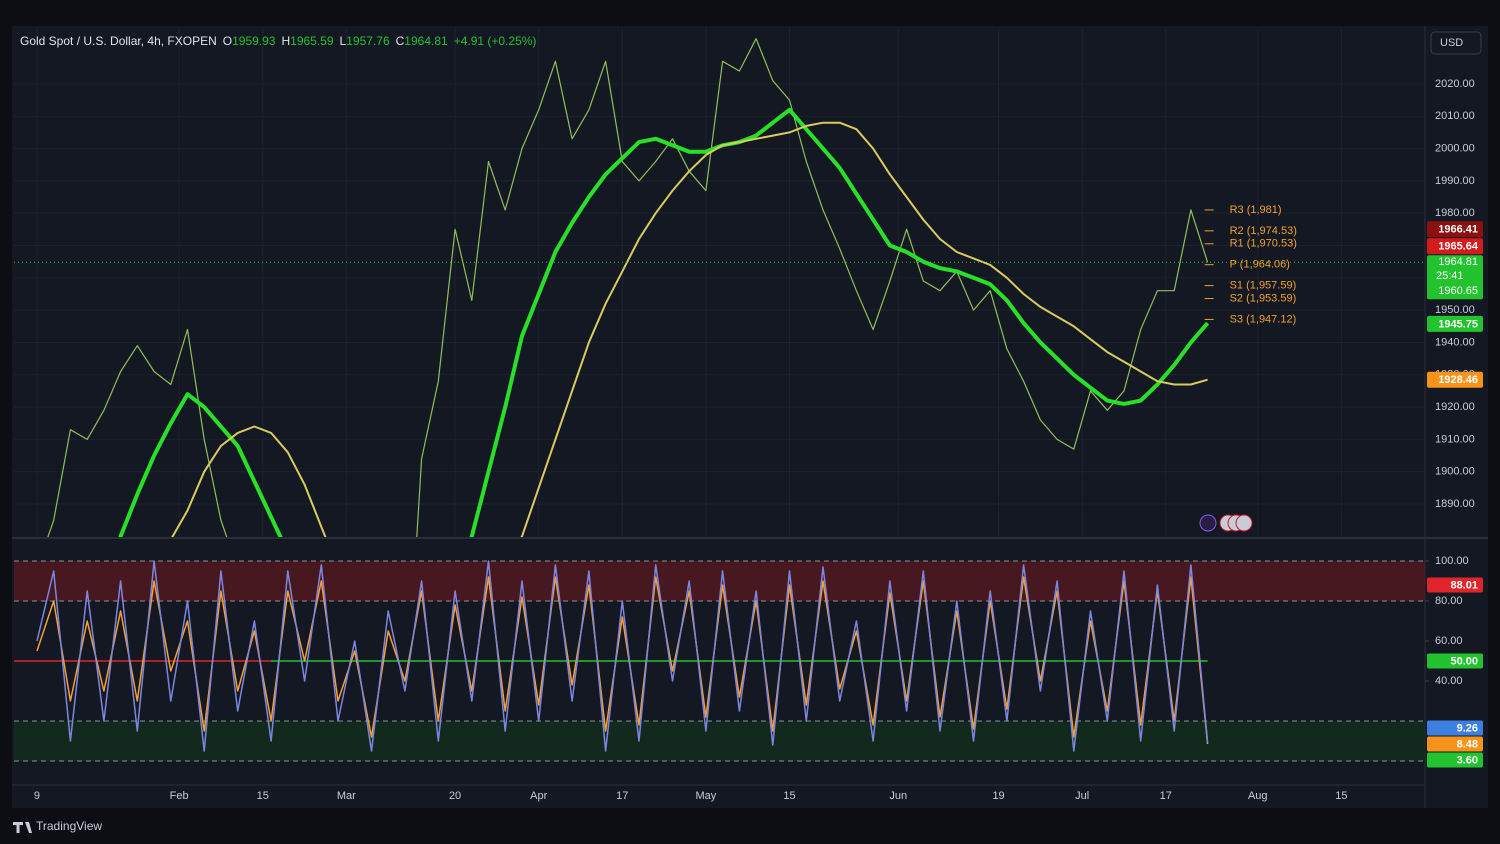  Describe the element at coordinates (1226, 523) in the screenshot. I see `event-icons` at that location.